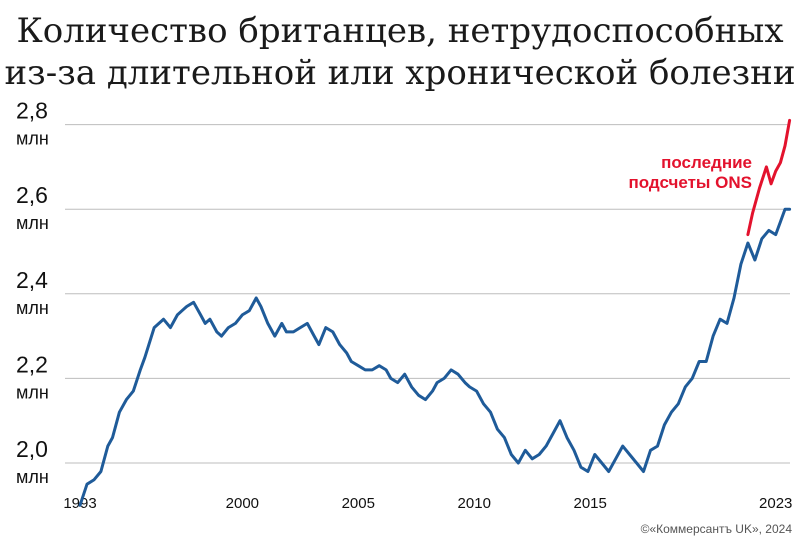 The width and height of the screenshot is (800, 541). I want to click on x-tick-label: 2015, so click(590, 503).